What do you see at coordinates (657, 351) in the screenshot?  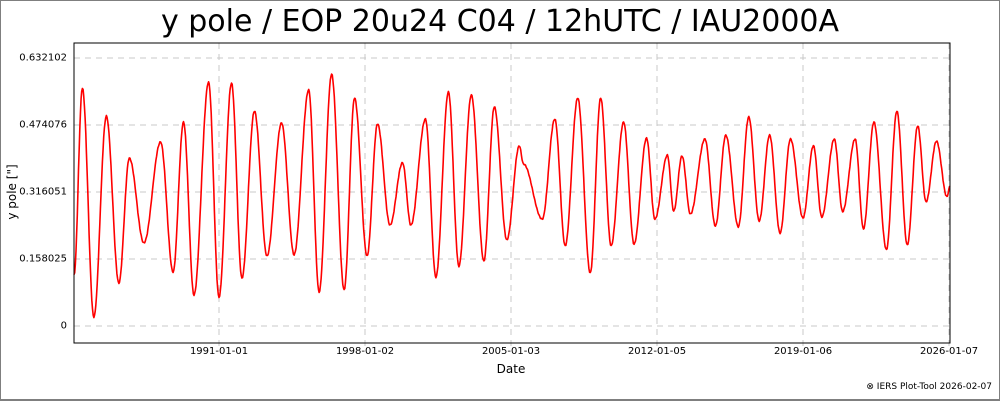 I see `x-tick-label: 2012-01-05` at bounding box center [657, 351].